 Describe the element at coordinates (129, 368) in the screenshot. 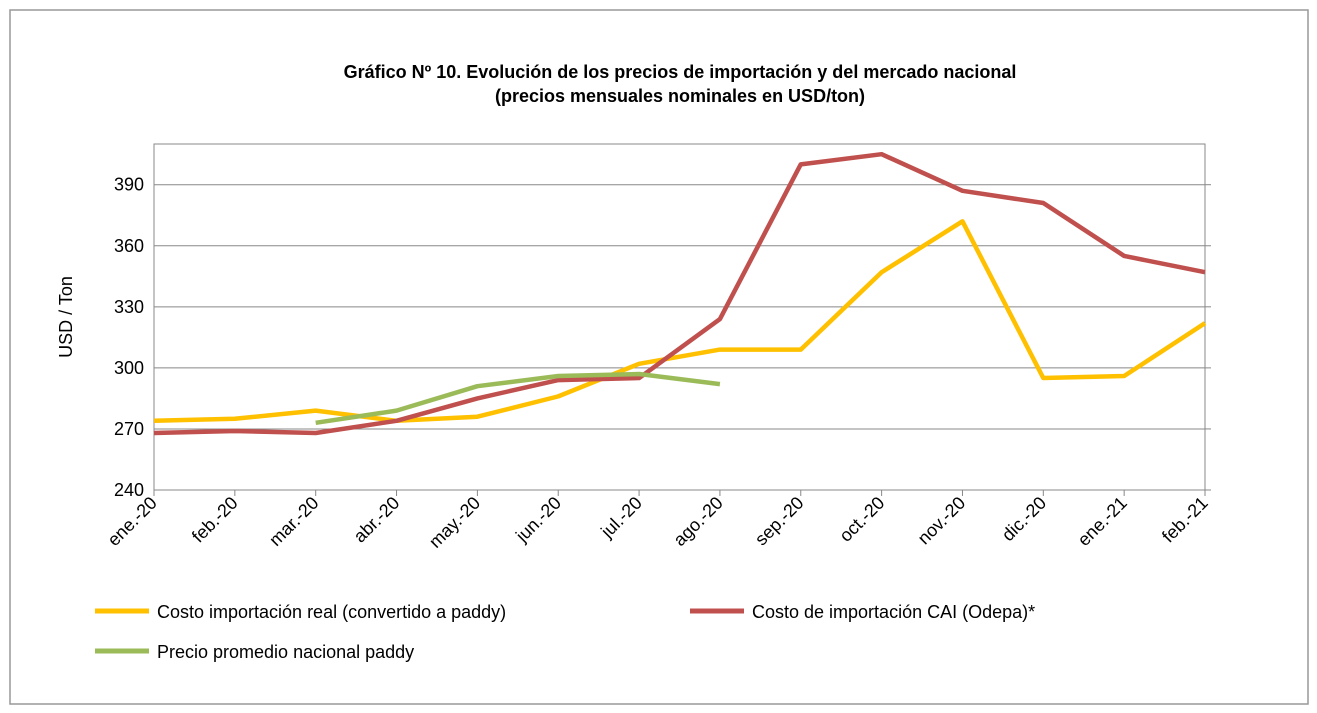

I see `y-tick-label: 300` at that location.